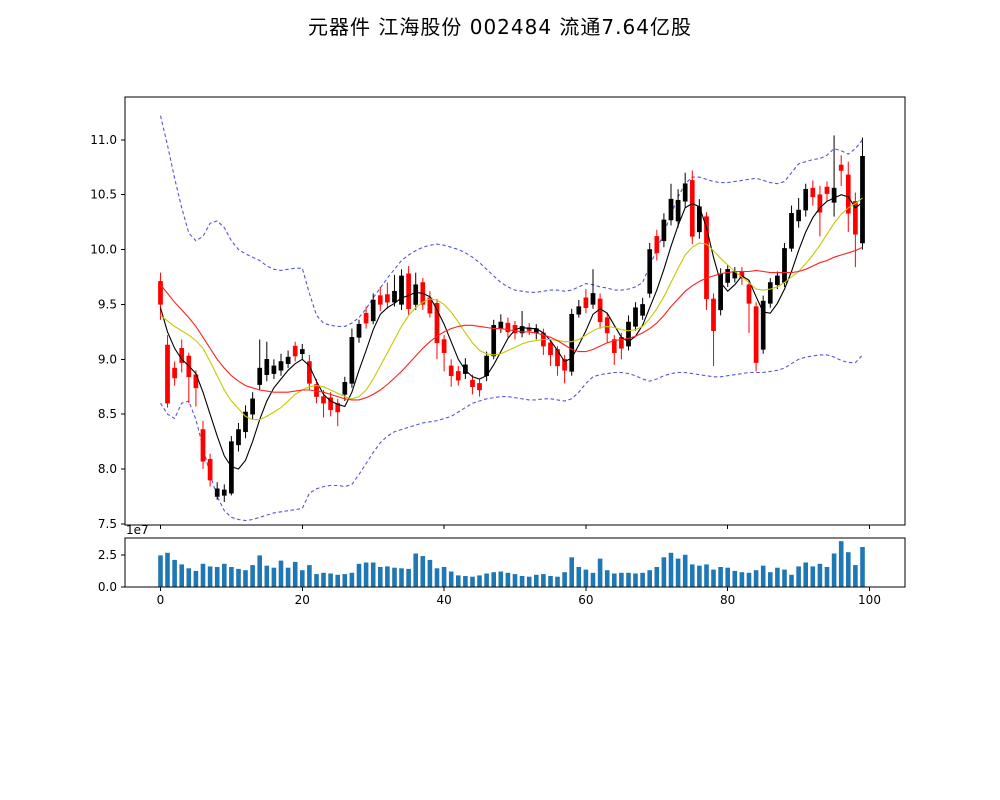 The image size is (1000, 800). Describe the element at coordinates (443, 600) in the screenshot. I see `x-tick-label: 40` at that location.